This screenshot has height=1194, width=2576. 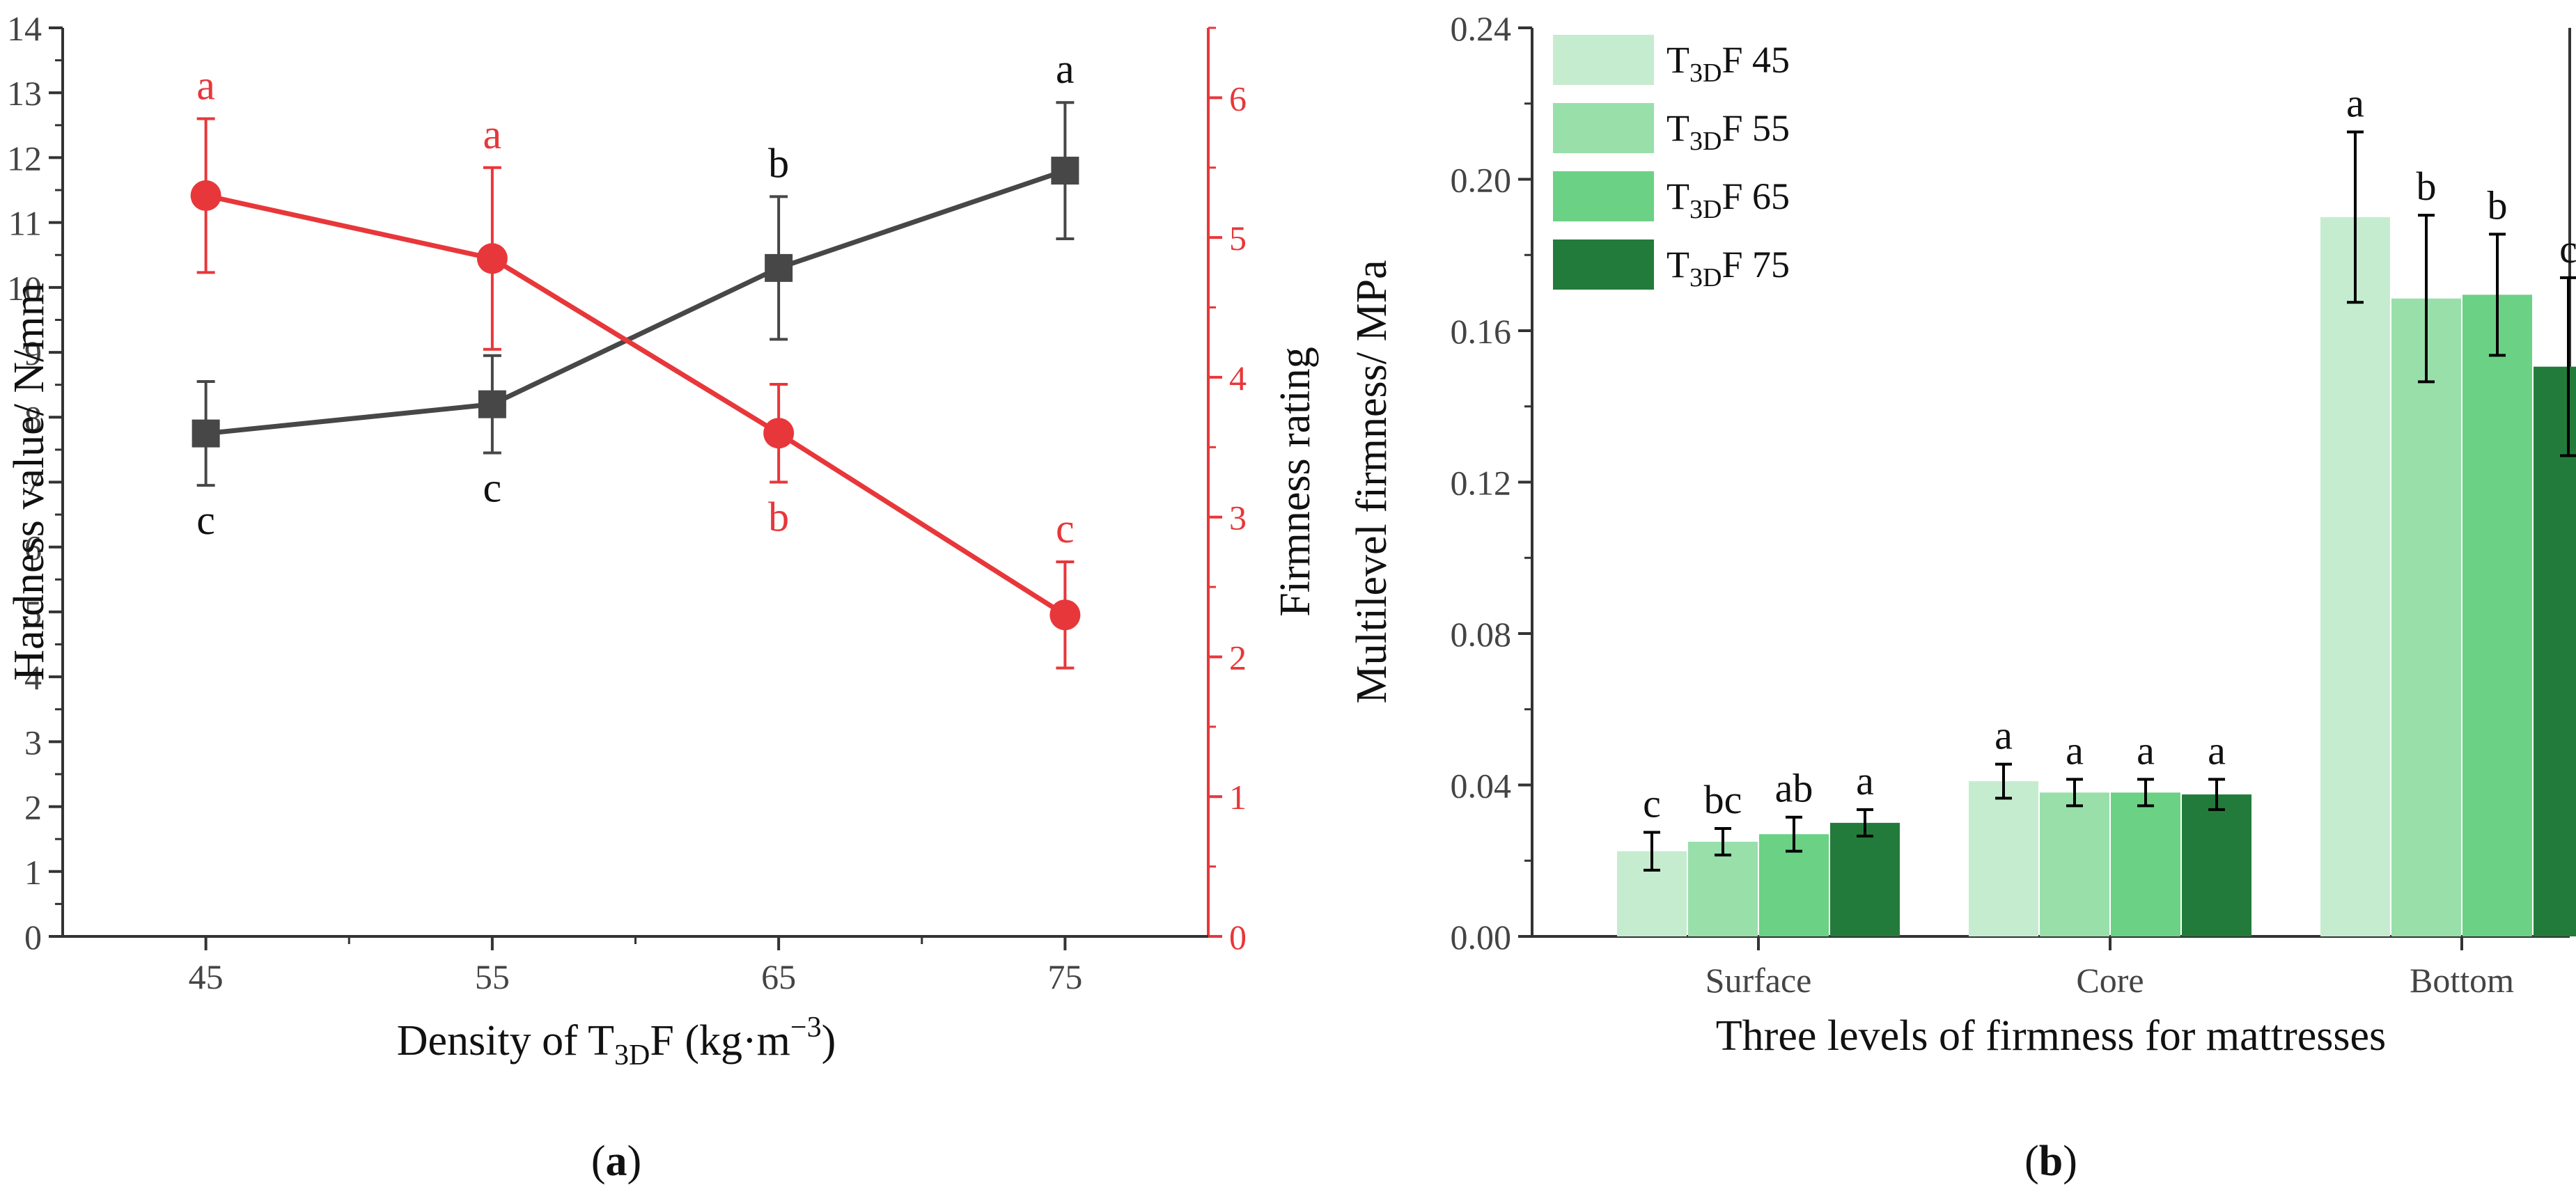 What do you see at coordinates (1238, 378) in the screenshot?
I see `panel-a-right-tick-label: 4` at bounding box center [1238, 378].